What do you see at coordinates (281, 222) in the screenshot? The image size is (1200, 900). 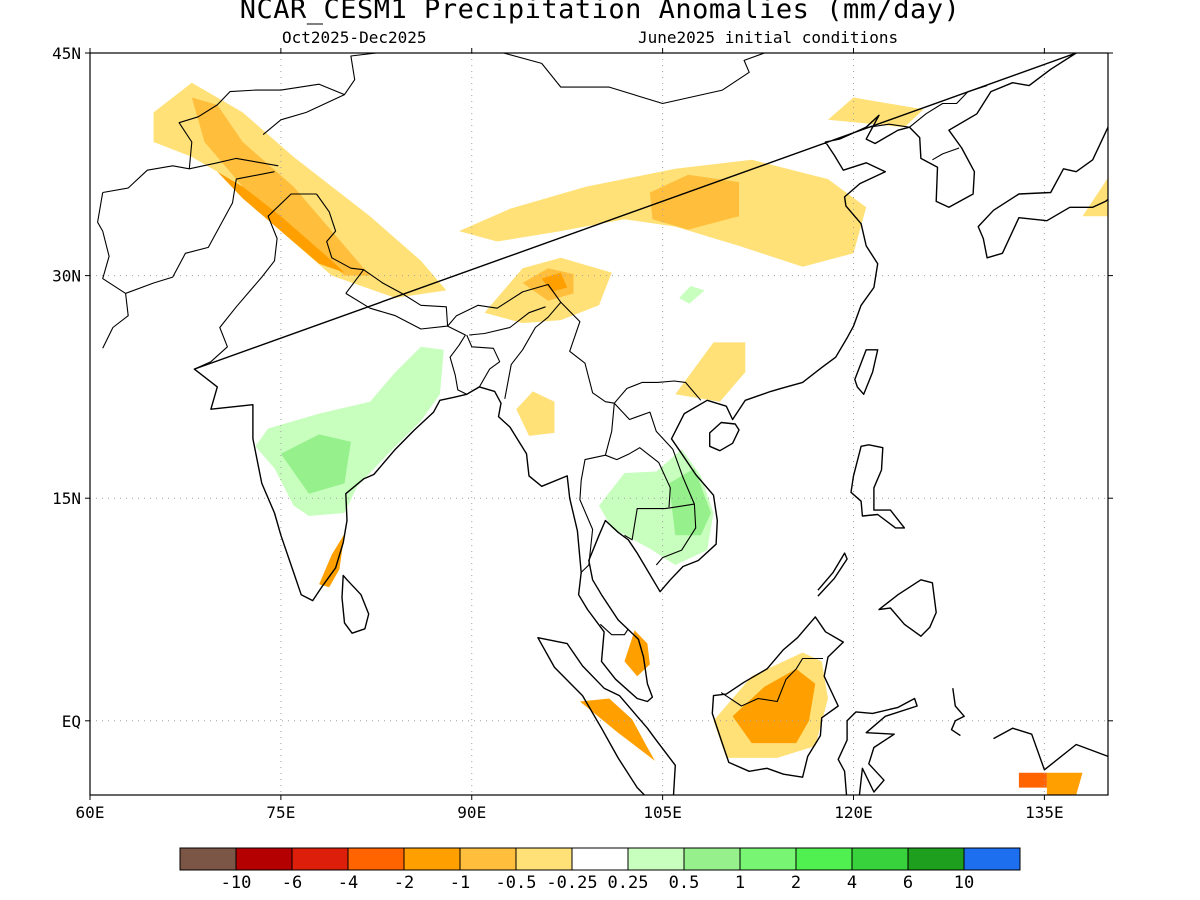 I see `anomaly-region-western-himalaya-strong-dry` at bounding box center [281, 222].